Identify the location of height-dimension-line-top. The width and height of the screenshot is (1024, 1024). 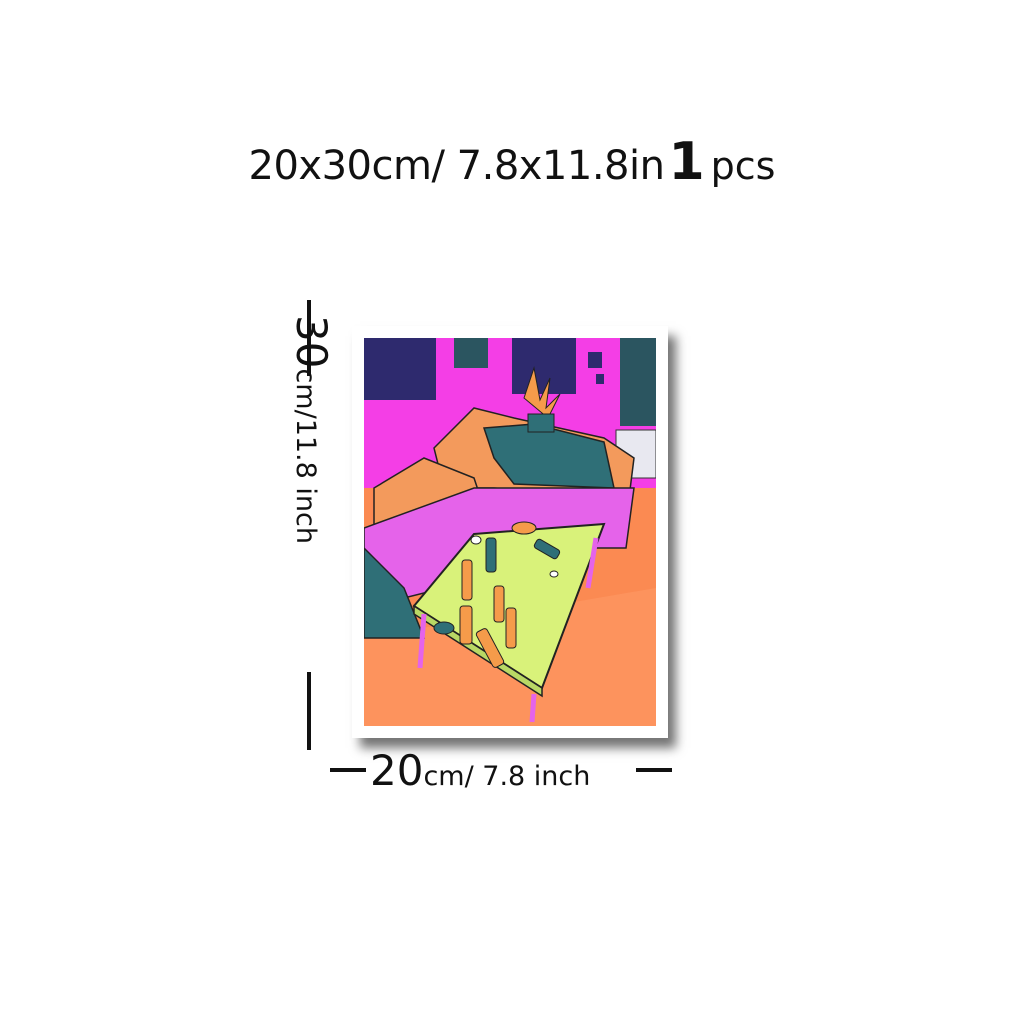
(309, 338).